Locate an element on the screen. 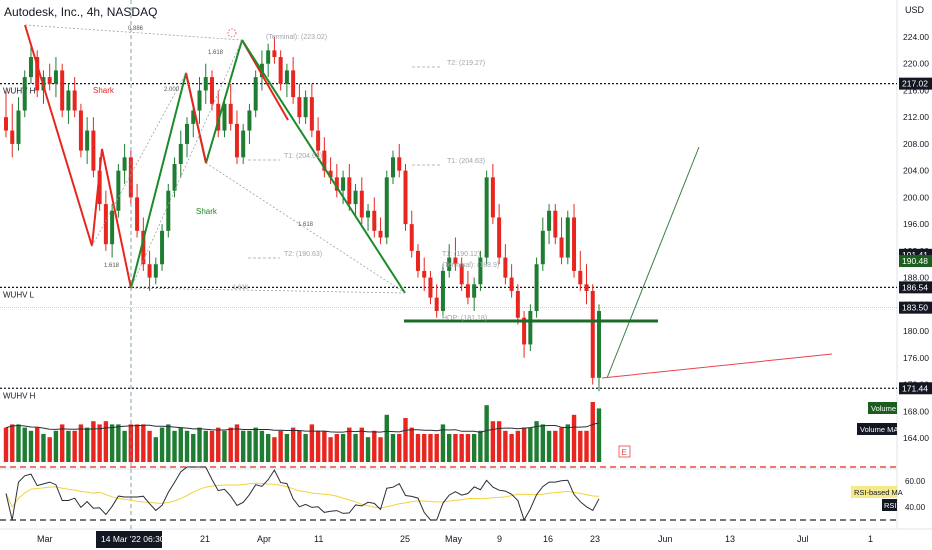 Image resolution: width=932 pixels, height=550 pixels. fib-label-1618-c: 1.618 is located at coordinates (306, 225).